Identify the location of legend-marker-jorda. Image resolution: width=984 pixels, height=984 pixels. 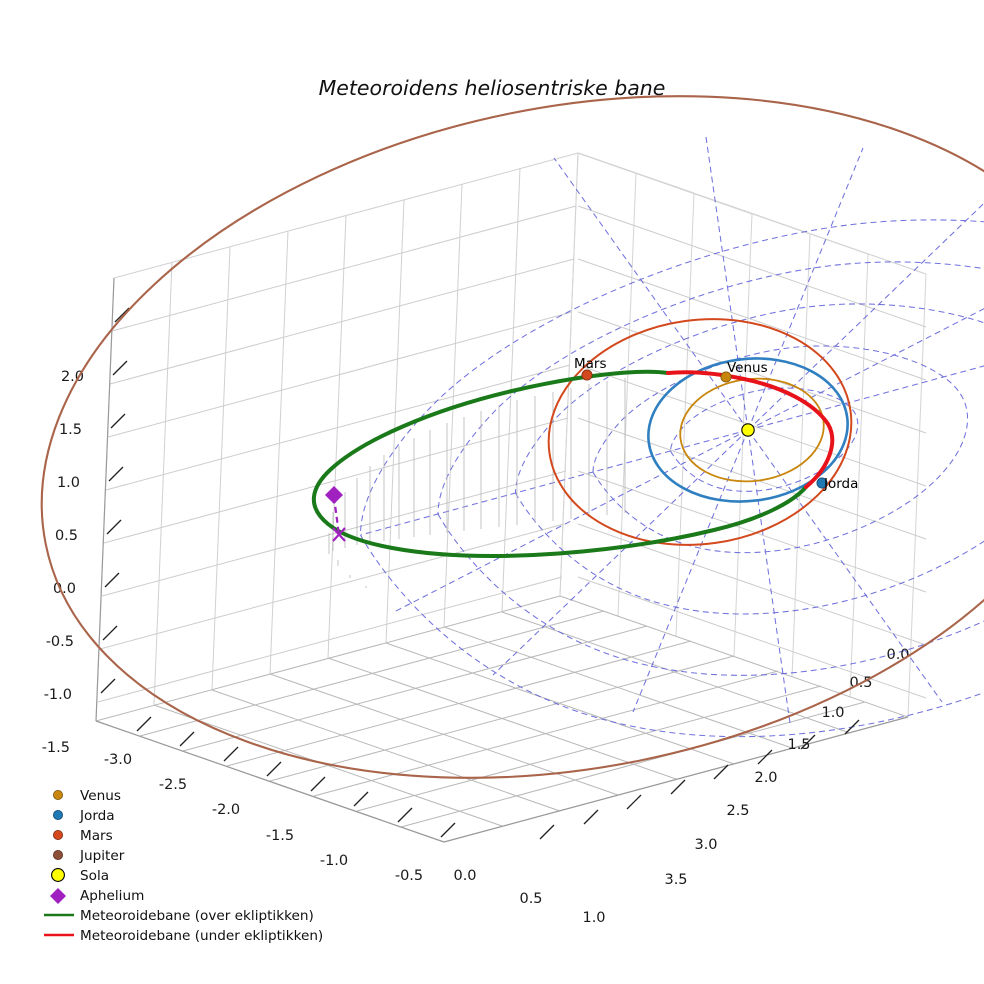
(58, 815).